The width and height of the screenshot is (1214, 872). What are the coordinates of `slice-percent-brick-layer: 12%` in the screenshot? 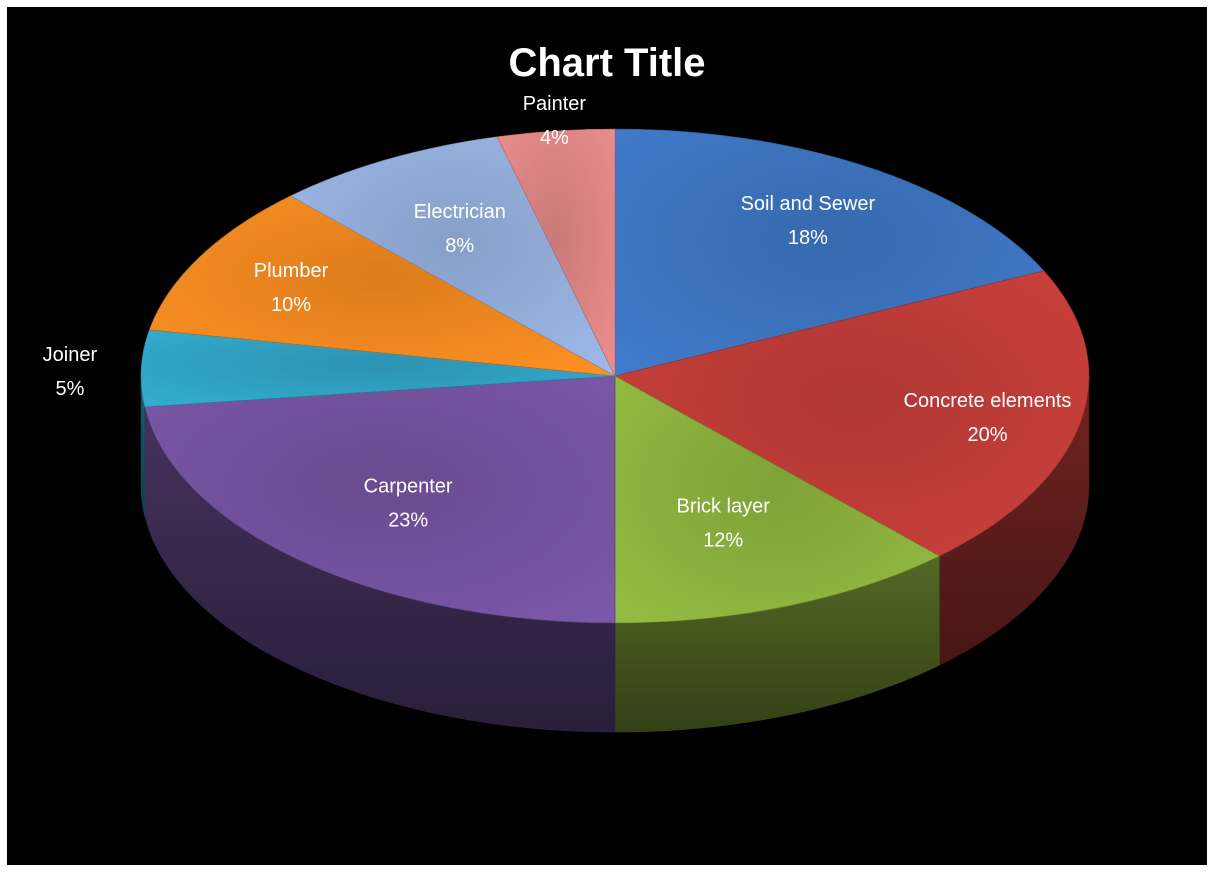 It's located at (723, 540).